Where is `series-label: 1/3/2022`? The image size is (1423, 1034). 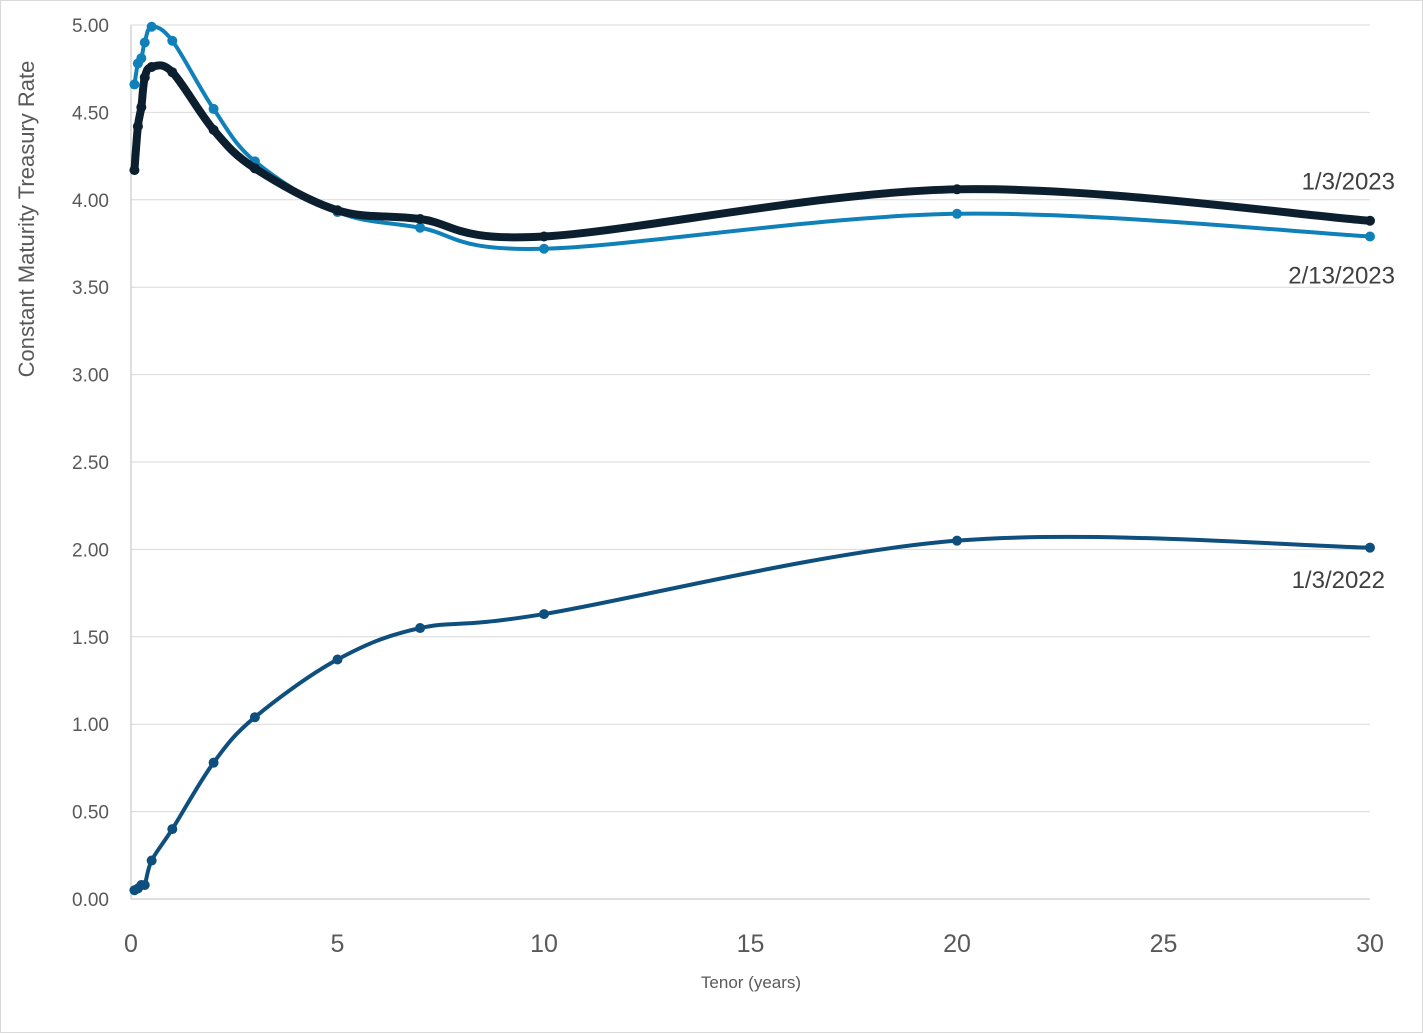 series-label: 1/3/2022 is located at coordinates (1338, 580).